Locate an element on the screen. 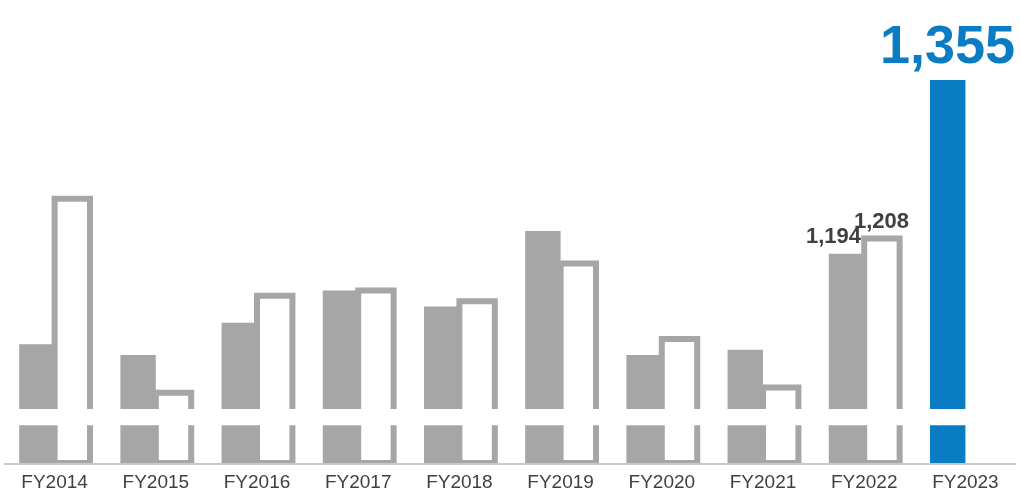 The height and width of the screenshot is (504, 1020). x-tick-label: FY2014 is located at coordinates (55, 481).